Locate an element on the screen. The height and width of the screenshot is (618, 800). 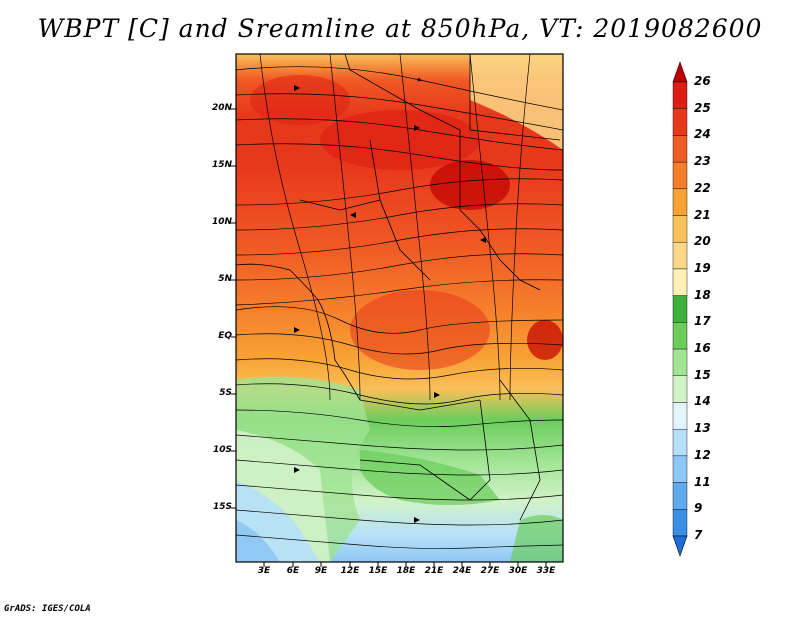
lat-label-5n: 5N is located at coordinates (225, 279).